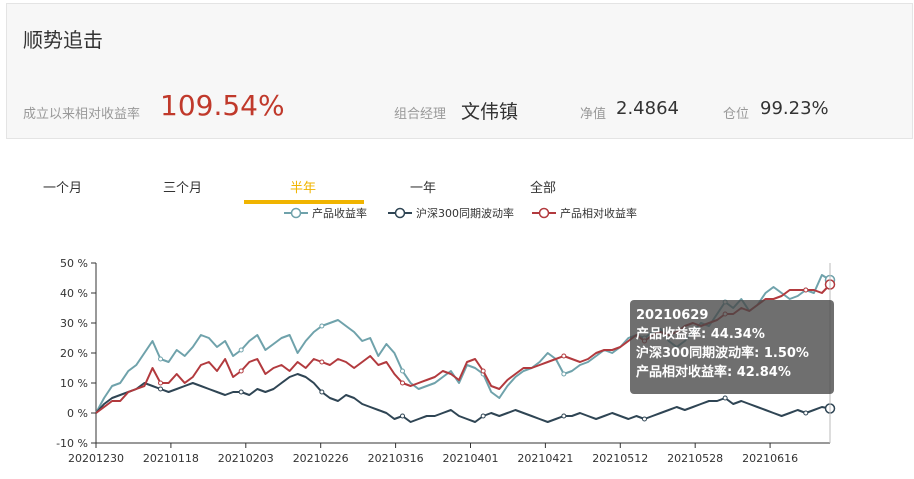  What do you see at coordinates (465, 213) in the screenshot?
I see `legend-label: 沪深300同期波动率` at bounding box center [465, 213].